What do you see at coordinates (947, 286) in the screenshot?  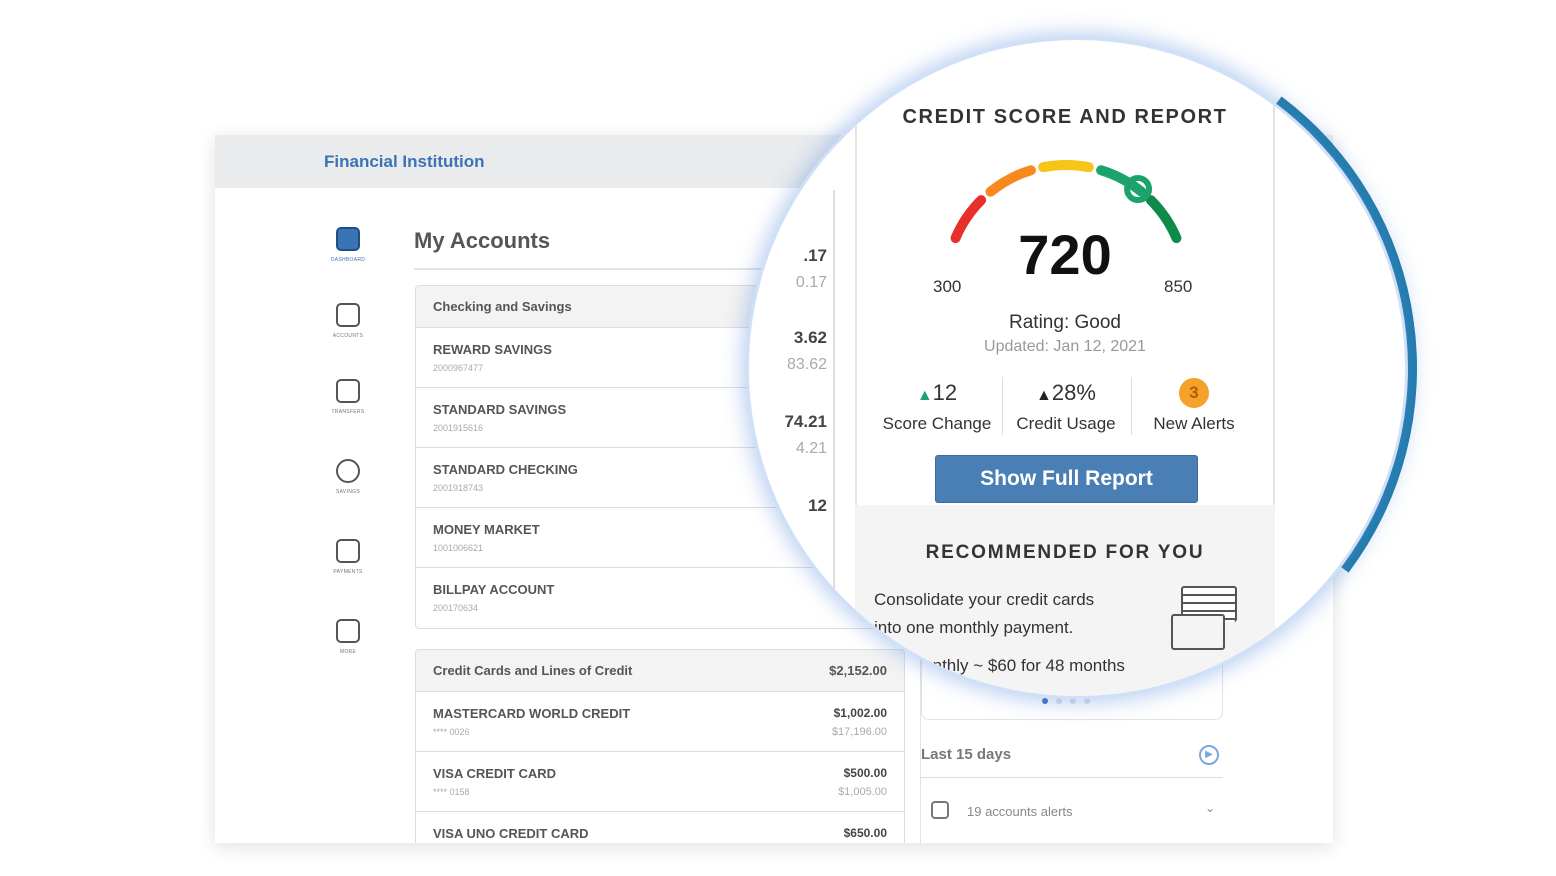 I see `gauge-min: 300` at bounding box center [947, 286].